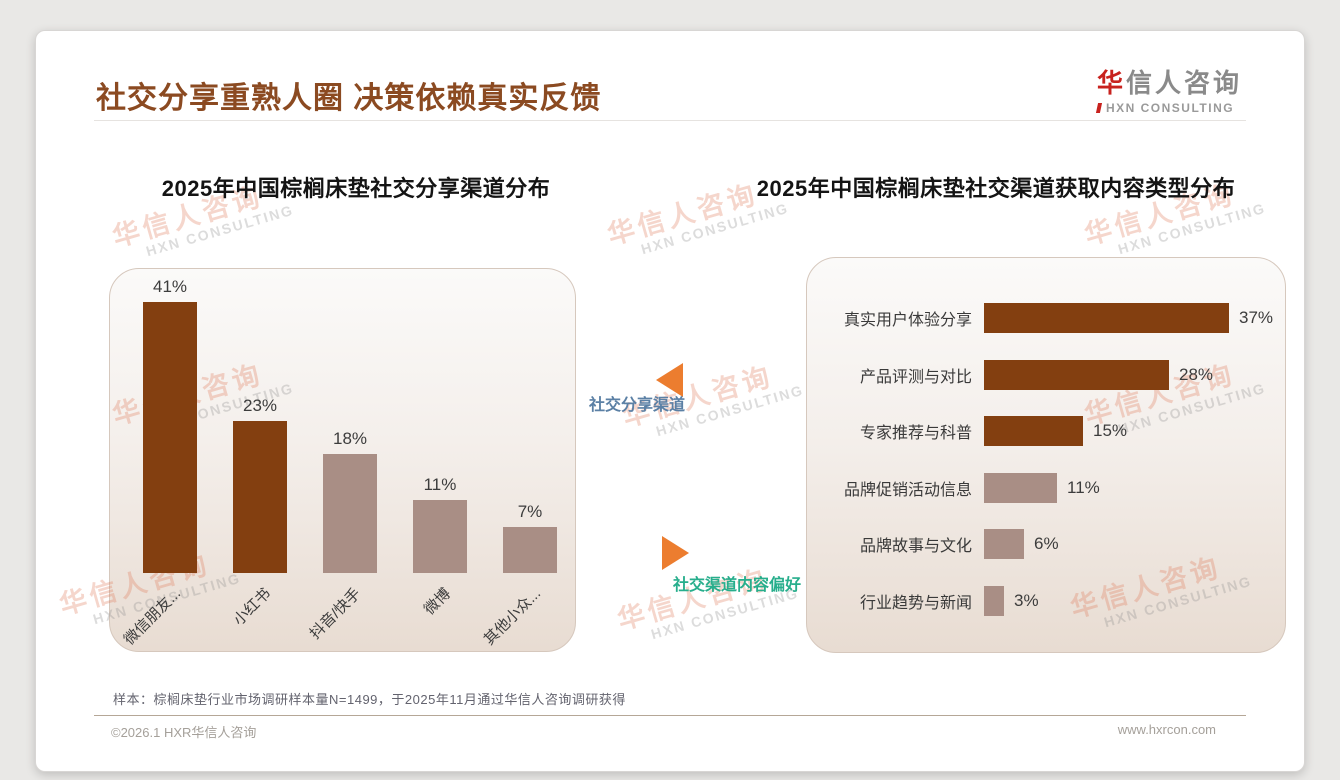 Image resolution: width=1340 pixels, height=780 pixels. Describe the element at coordinates (530, 511) in the screenshot. I see `bar-value-label: 7%` at that location.